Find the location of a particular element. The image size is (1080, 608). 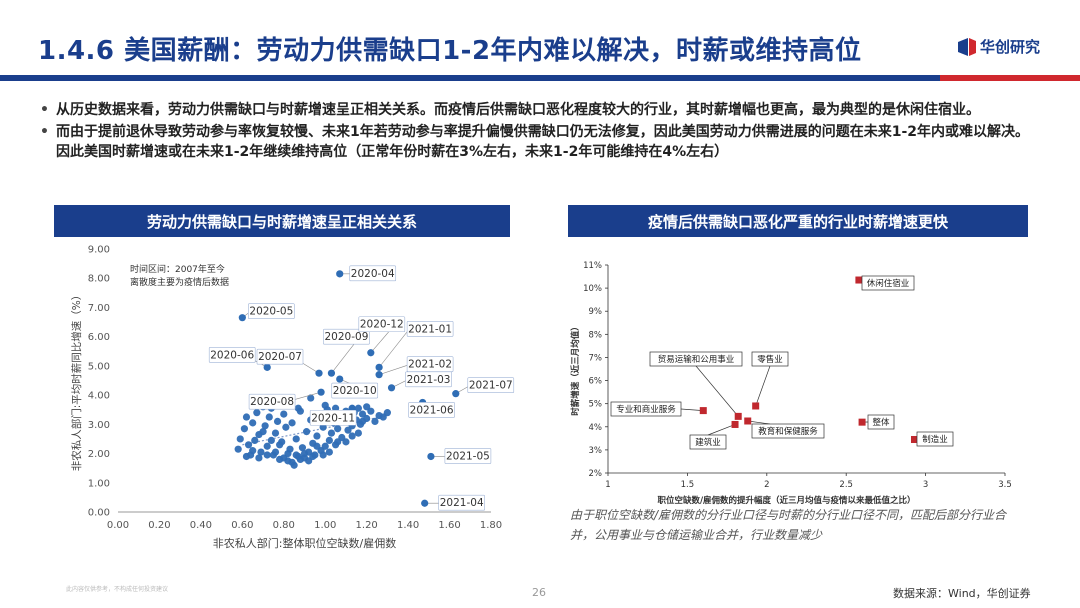

point-label: 2020-08 is located at coordinates (272, 402).